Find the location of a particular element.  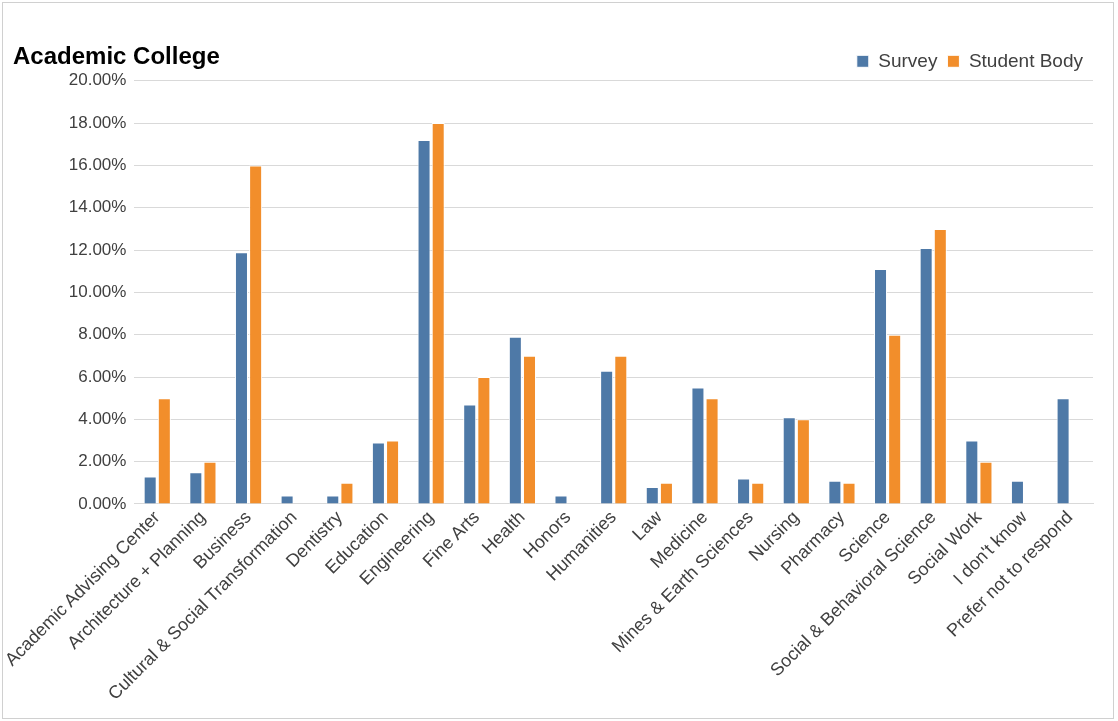

legend-label: Student Body is located at coordinates (1026, 60).